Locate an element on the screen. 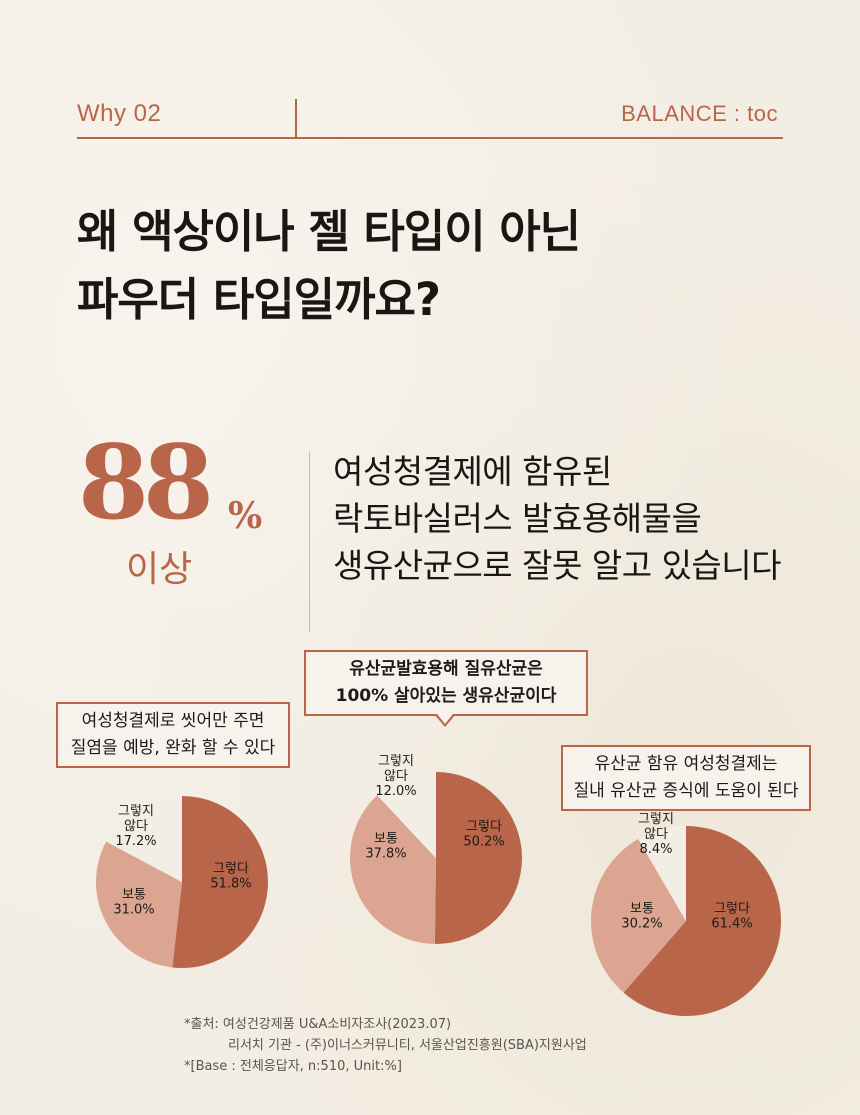 This screenshot has width=860, height=1115. pie-2-label-yes-1: 그렇다 is located at coordinates (484, 827).